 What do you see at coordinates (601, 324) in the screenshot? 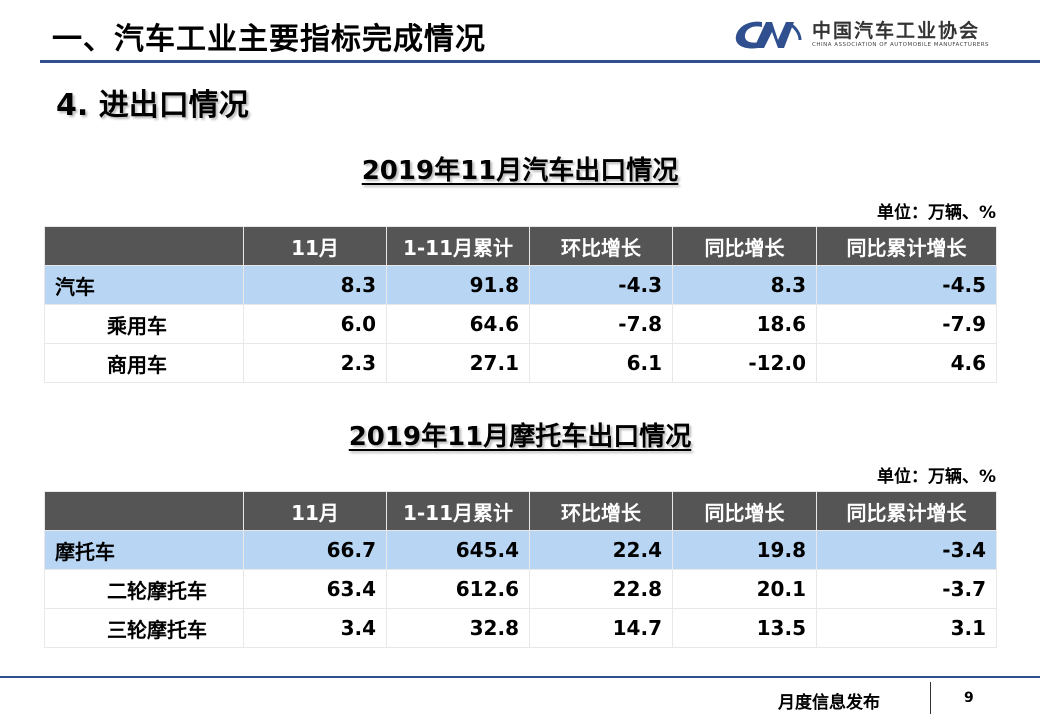
I see `table-cell: -7.8` at bounding box center [601, 324].